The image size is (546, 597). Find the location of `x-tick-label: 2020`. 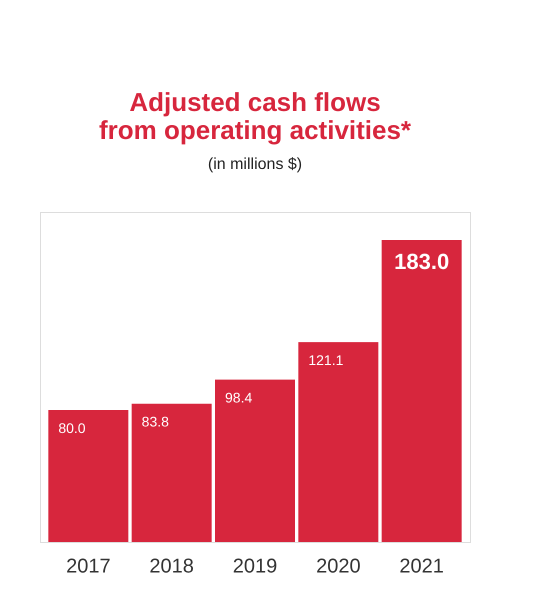

x-tick-label: 2020 is located at coordinates (338, 567).